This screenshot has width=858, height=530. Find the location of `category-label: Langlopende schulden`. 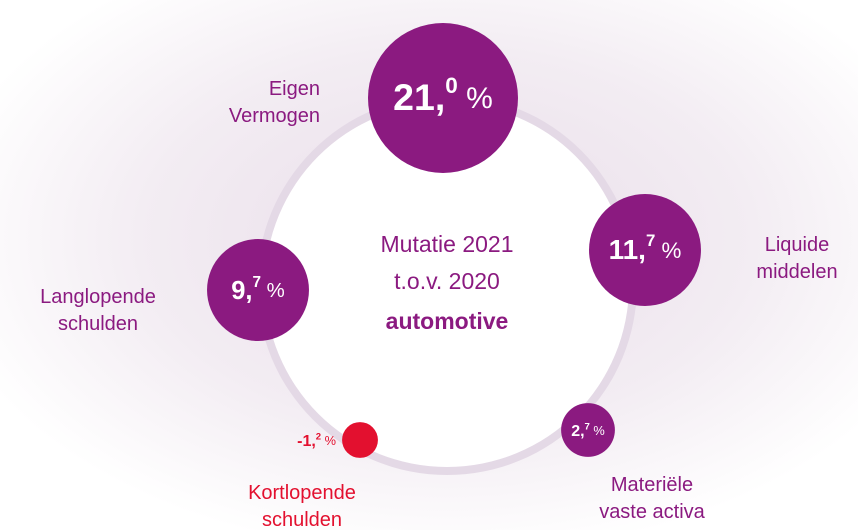

category-label: Langlopende schulden is located at coordinates (98, 310).